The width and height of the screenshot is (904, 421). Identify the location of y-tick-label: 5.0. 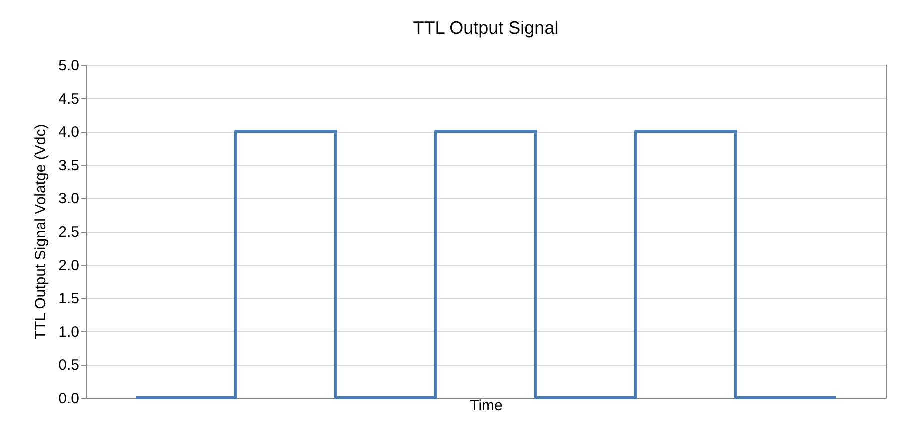
(69, 66).